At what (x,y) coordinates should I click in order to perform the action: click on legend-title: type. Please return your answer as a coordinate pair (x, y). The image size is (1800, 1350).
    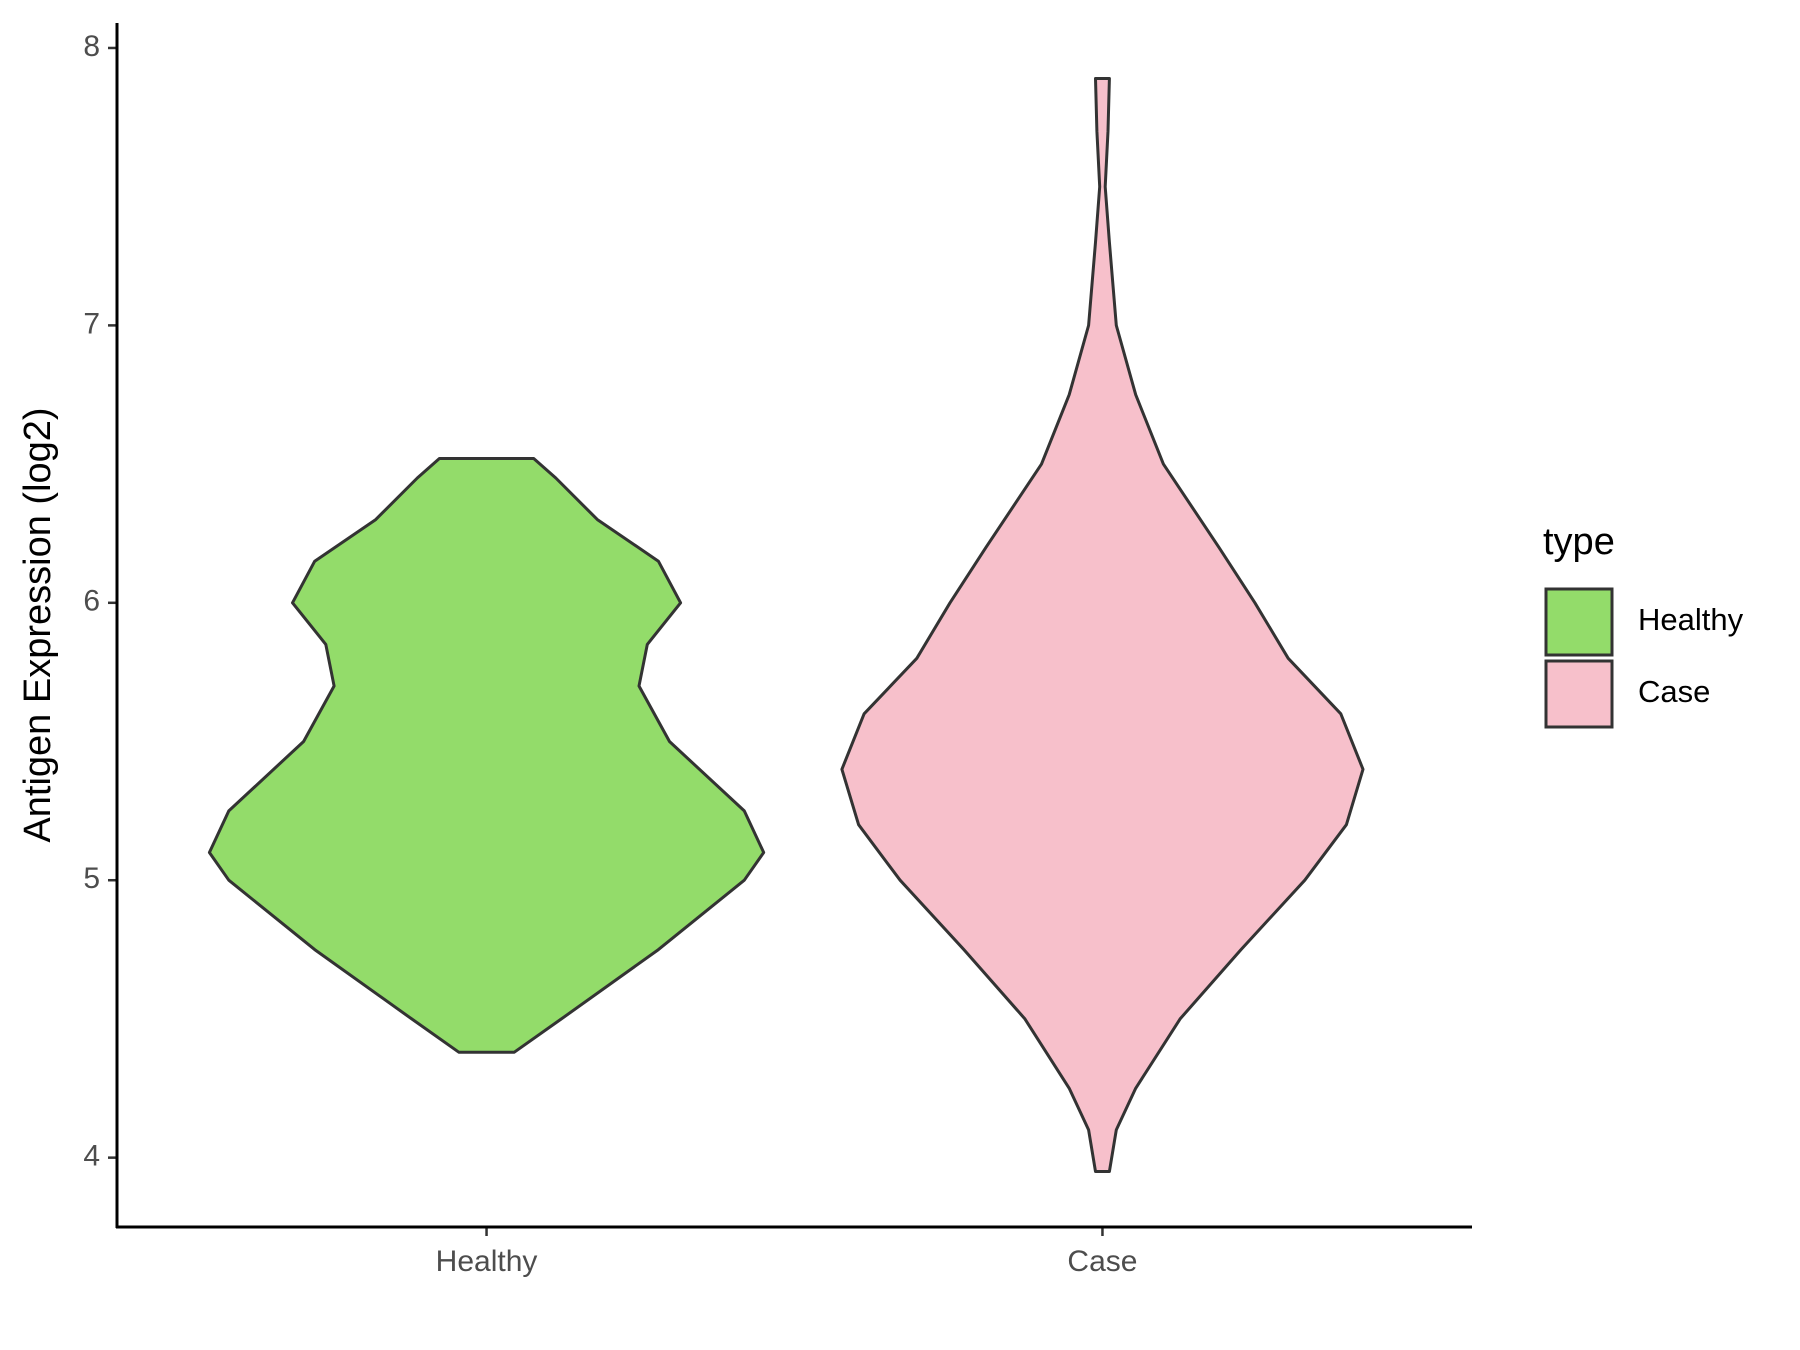
    Looking at the image, I should click on (1579, 542).